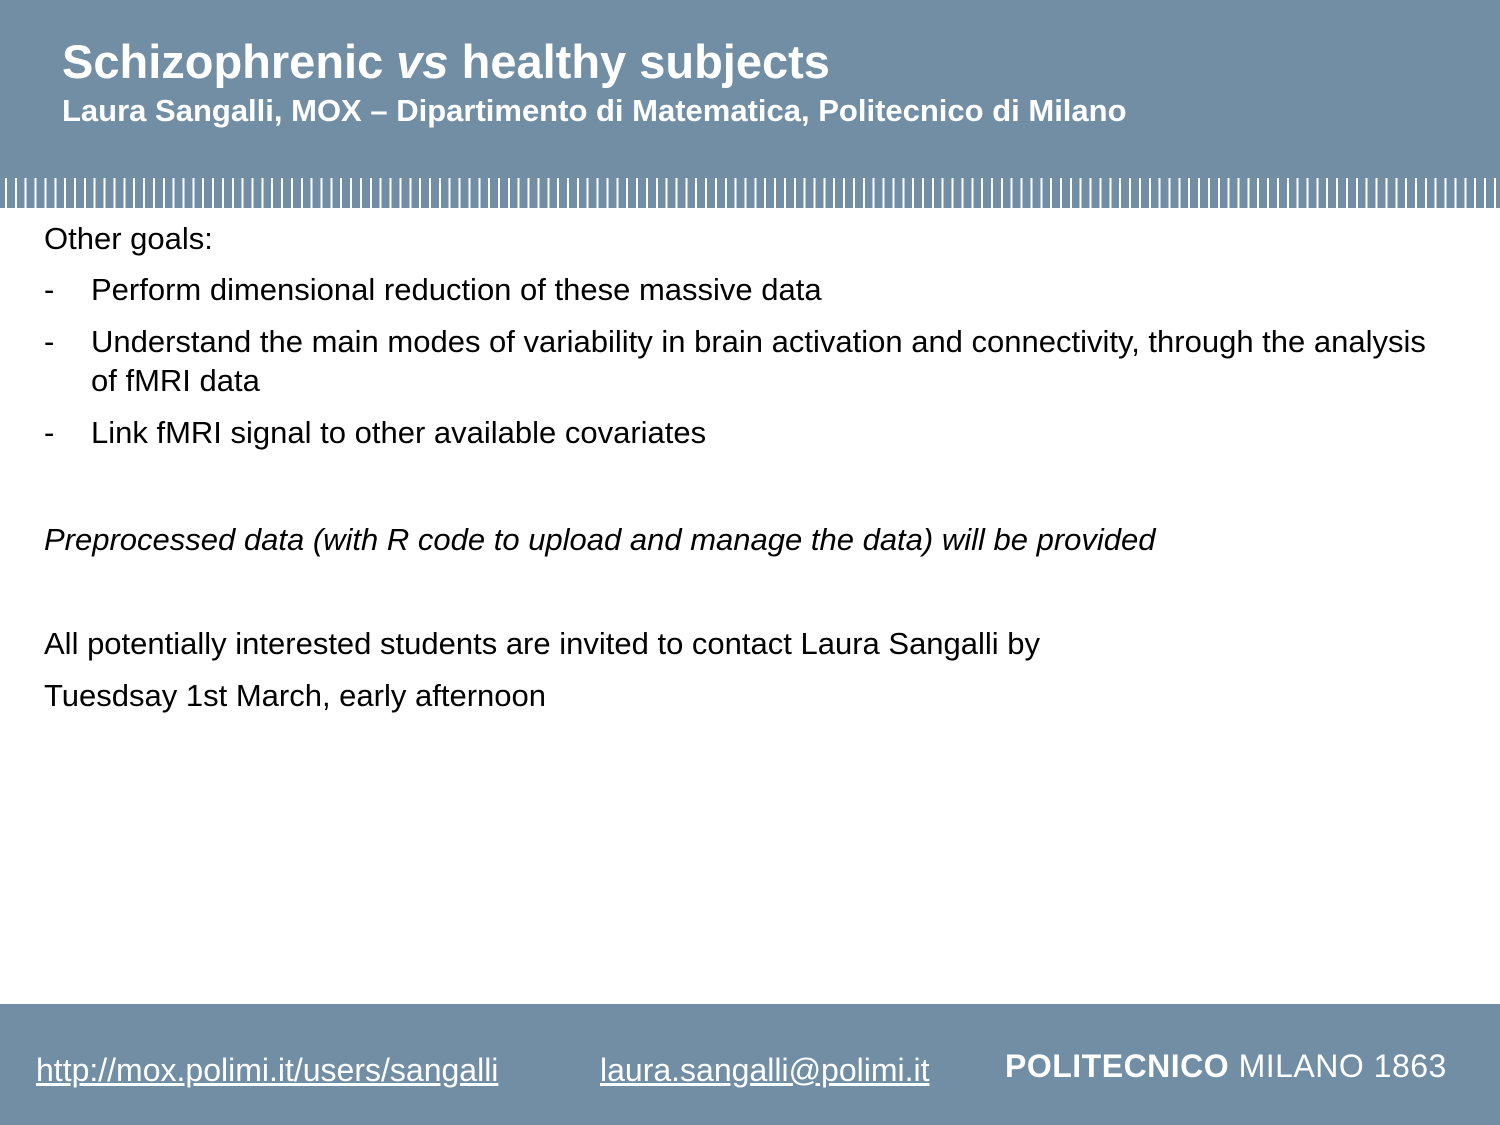 This screenshot has width=1500, height=1125. I want to click on decorative-tick-ruler, so click(750, 193).